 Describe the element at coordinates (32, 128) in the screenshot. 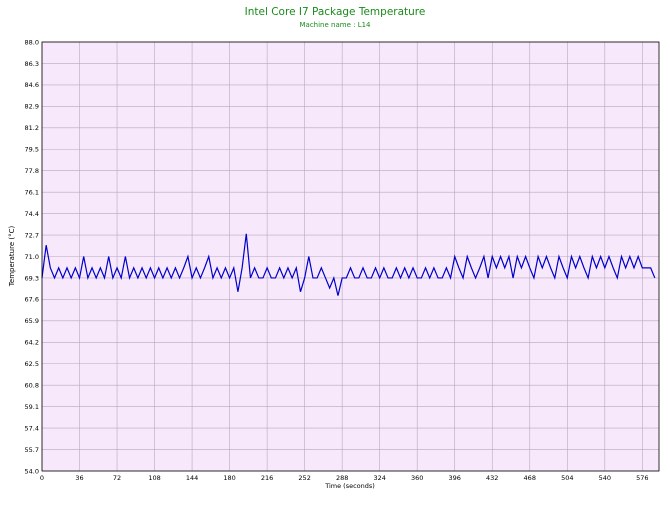

I see `y-tick-label: 81.2` at that location.